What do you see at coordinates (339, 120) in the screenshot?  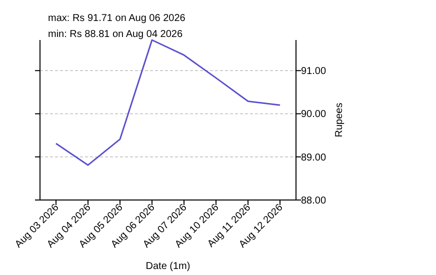 I see `y-axis-title: Rupees` at bounding box center [339, 120].